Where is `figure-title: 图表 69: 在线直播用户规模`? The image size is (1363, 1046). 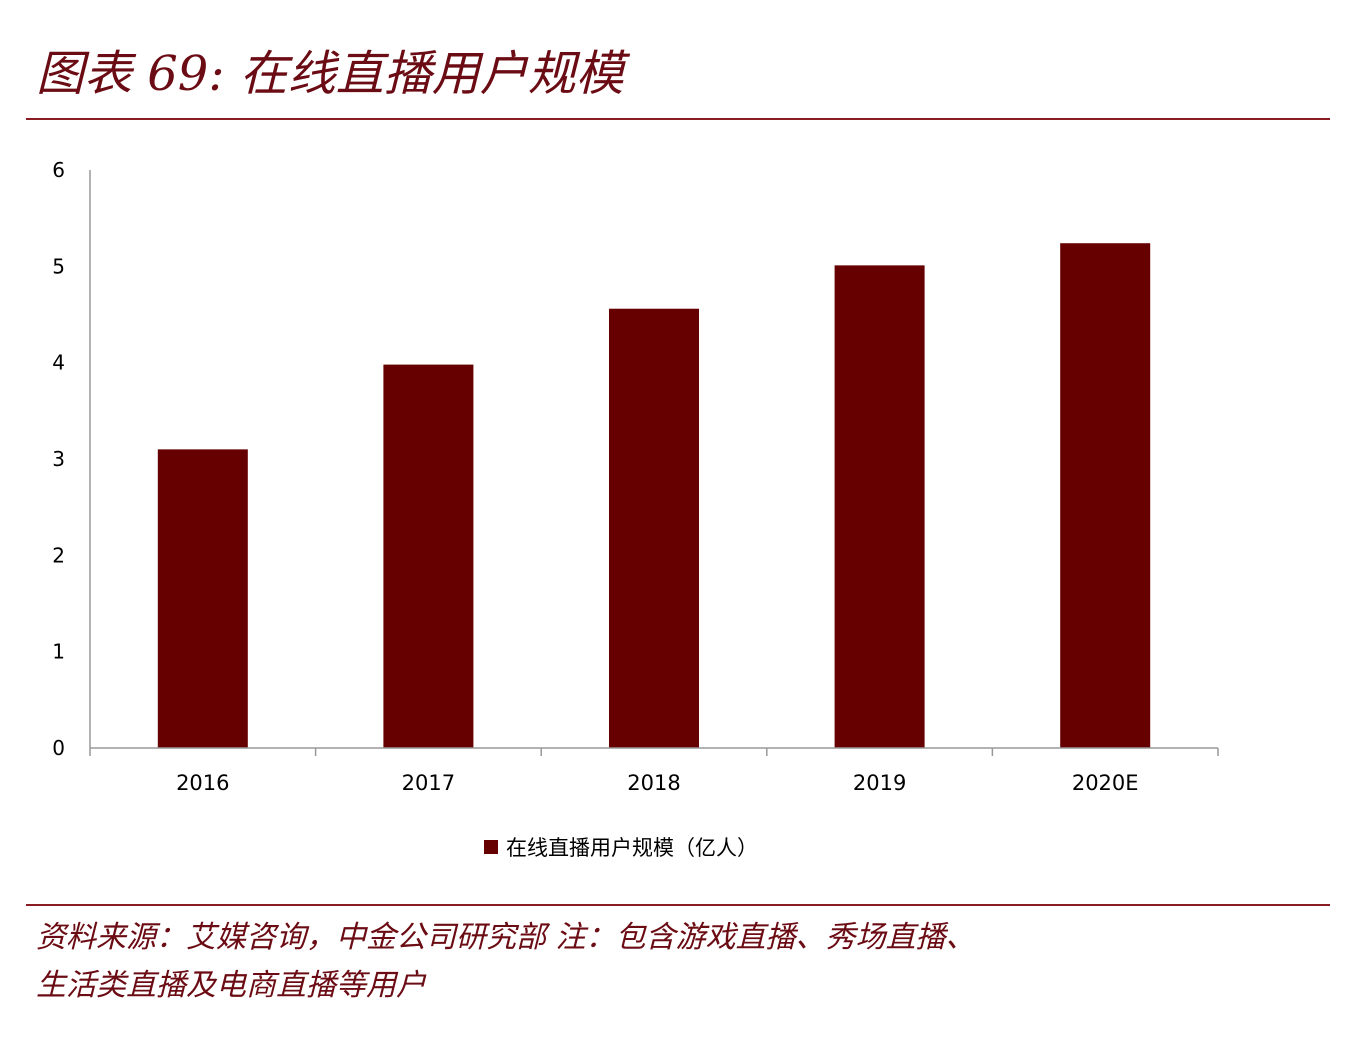 figure-title: 图表 69: 在线直播用户规模 is located at coordinates (330, 74).